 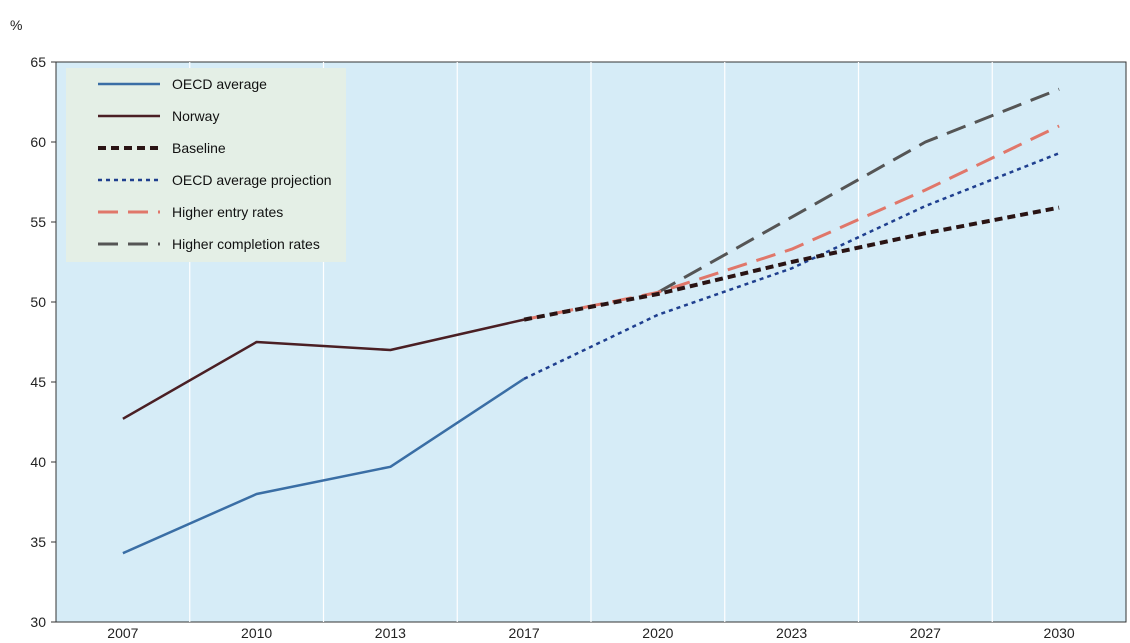 I want to click on y-tick-label: 60, so click(x=38, y=142).